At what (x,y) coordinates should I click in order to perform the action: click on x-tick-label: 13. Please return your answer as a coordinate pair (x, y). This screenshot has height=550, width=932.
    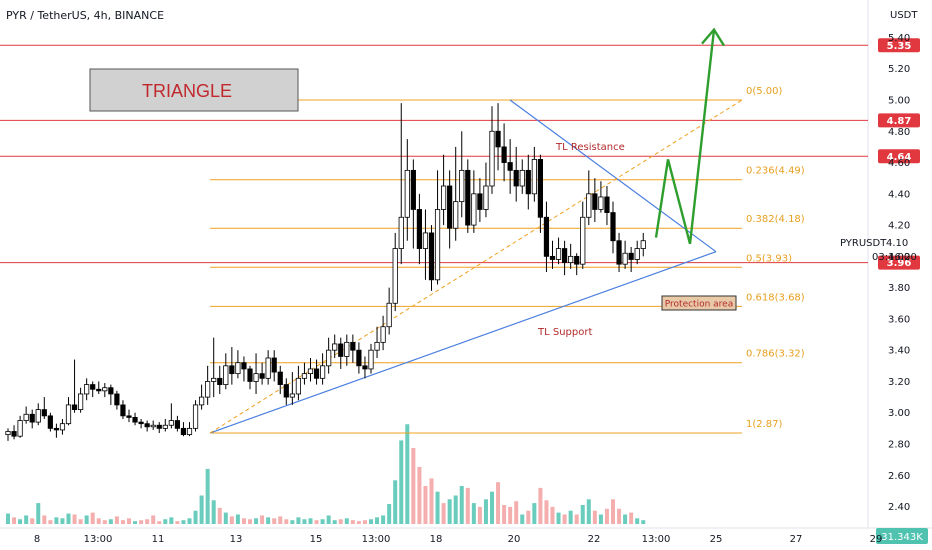
    Looking at the image, I should click on (236, 539).